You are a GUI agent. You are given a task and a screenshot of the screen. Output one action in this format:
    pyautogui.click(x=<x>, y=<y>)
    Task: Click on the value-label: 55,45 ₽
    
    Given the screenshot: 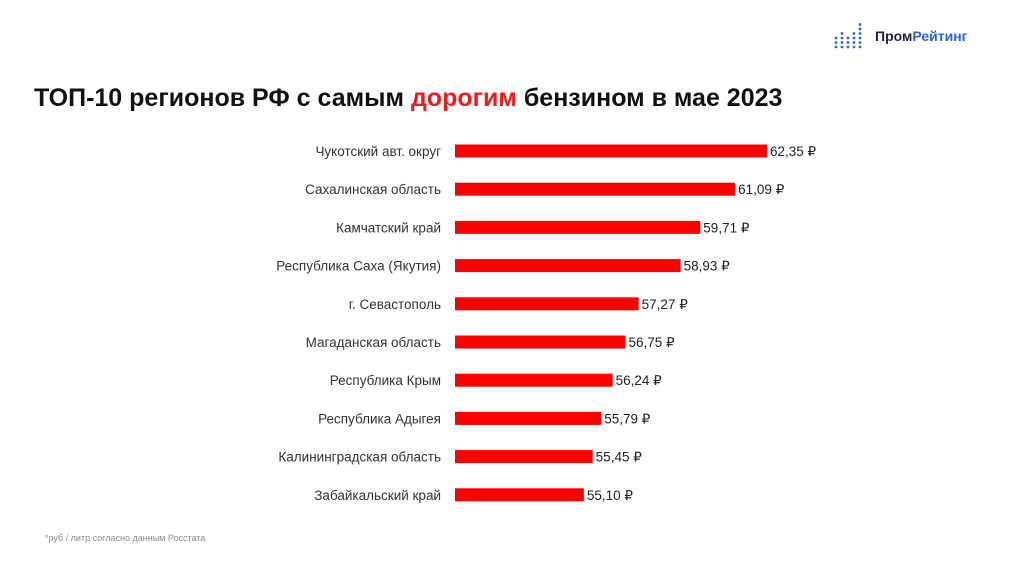 What is the action you would take?
    pyautogui.click(x=619, y=457)
    